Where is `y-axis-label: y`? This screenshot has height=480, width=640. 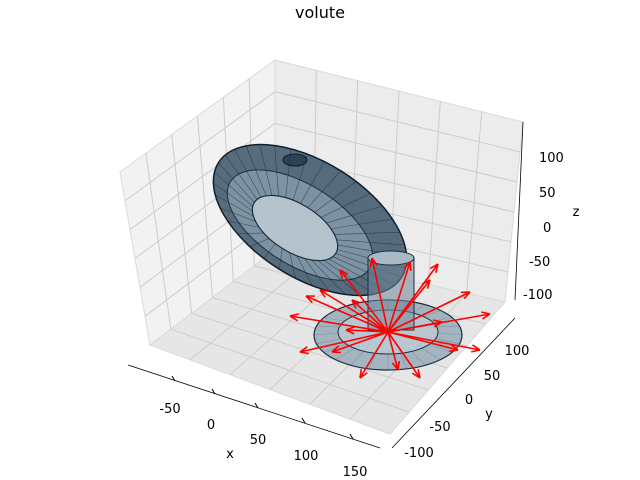
y-axis-label: y is located at coordinates (489, 414).